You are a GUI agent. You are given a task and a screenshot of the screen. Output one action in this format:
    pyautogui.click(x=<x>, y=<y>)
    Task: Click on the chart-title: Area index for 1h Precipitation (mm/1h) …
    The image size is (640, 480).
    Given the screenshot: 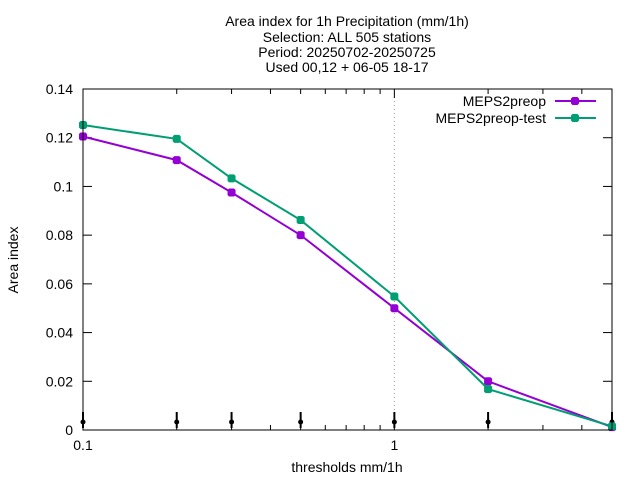 What is the action you would take?
    pyautogui.click(x=347, y=44)
    